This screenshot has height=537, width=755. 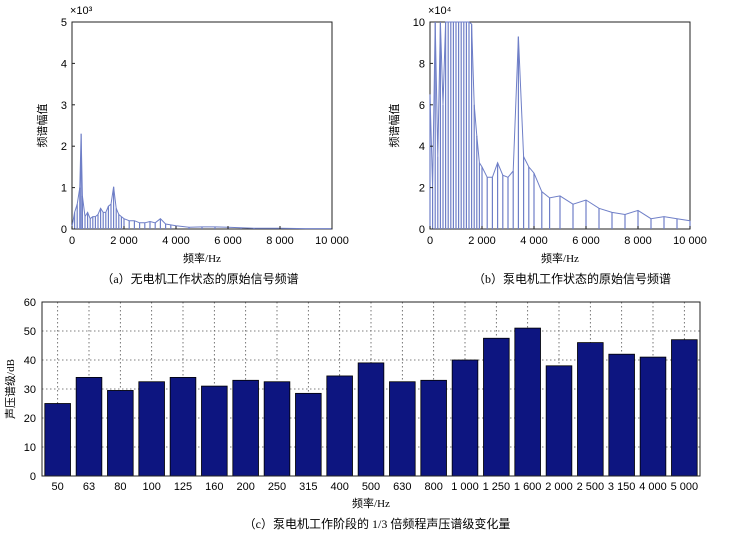 I want to click on plot-area-a, so click(x=202, y=125).